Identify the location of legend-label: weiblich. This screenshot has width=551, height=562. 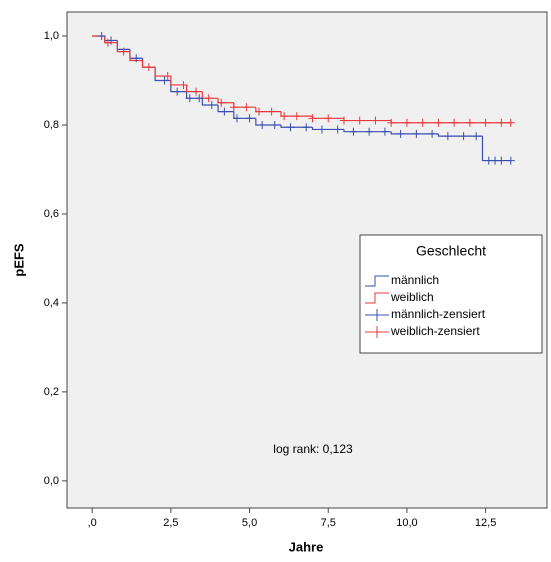
(412, 297).